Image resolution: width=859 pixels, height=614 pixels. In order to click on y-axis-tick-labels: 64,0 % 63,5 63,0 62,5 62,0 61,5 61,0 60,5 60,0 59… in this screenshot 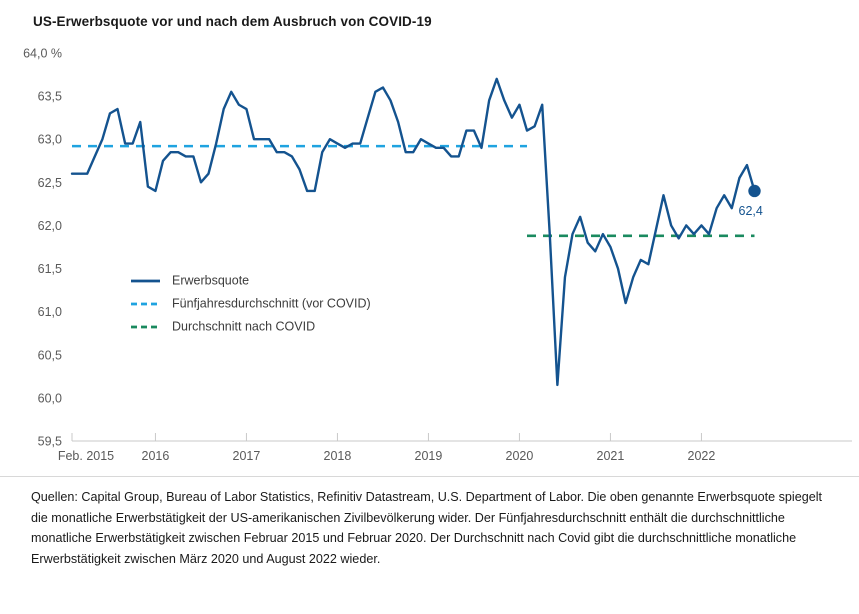, I will do `click(42, 248)`.